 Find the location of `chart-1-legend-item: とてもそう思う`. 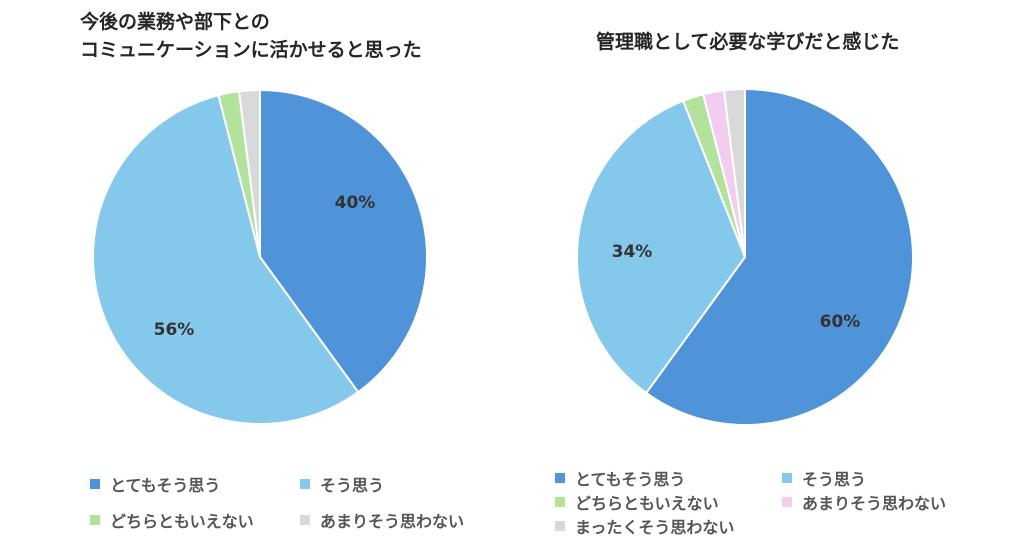

chart-1-legend-item: とてもそう思う is located at coordinates (155, 484).